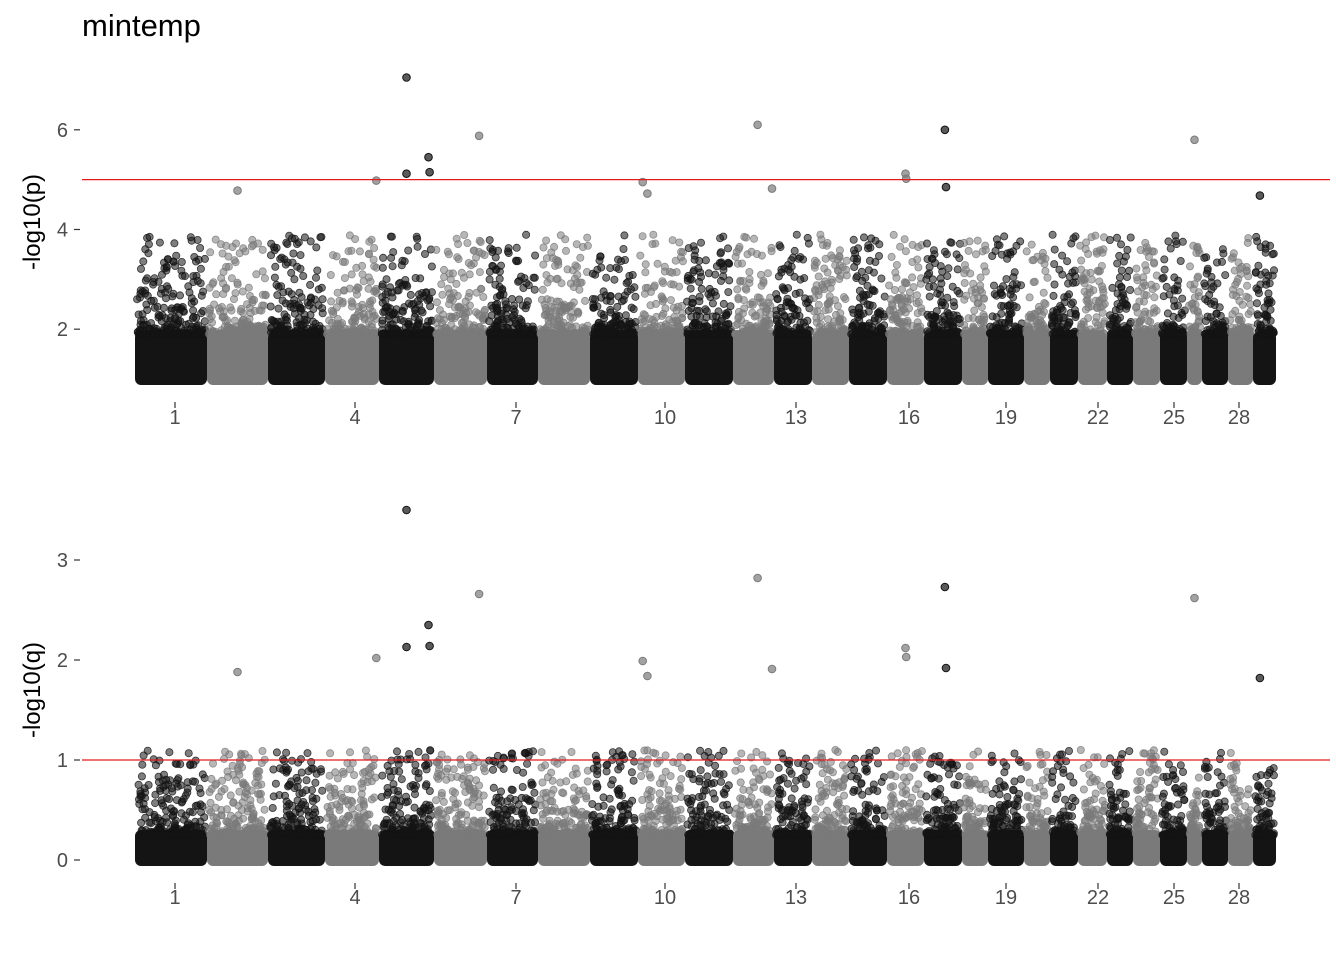  What do you see at coordinates (406, 77) in the screenshot?
I see `top-hit-point` at bounding box center [406, 77].